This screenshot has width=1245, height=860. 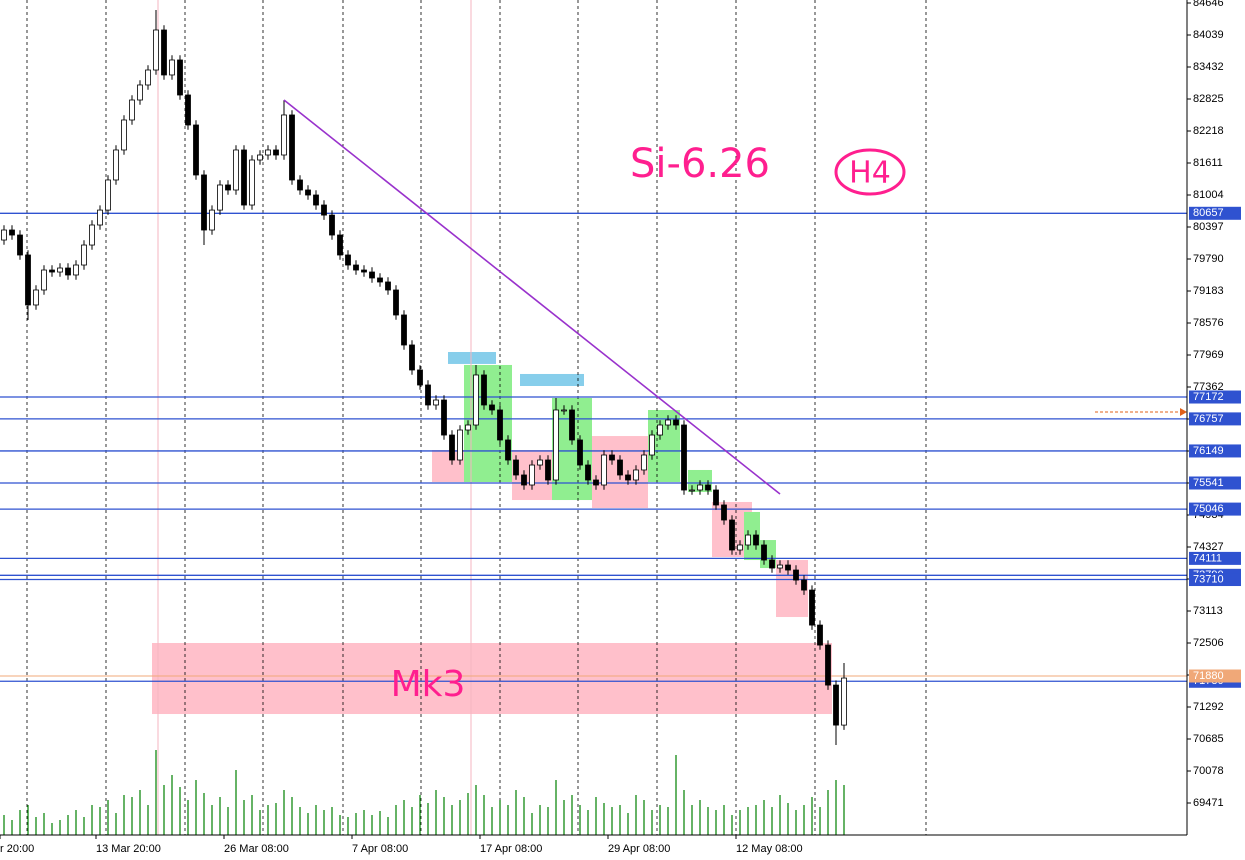 What do you see at coordinates (1208, 355) in the screenshot?
I see `y-tick-label: 77969` at bounding box center [1208, 355].